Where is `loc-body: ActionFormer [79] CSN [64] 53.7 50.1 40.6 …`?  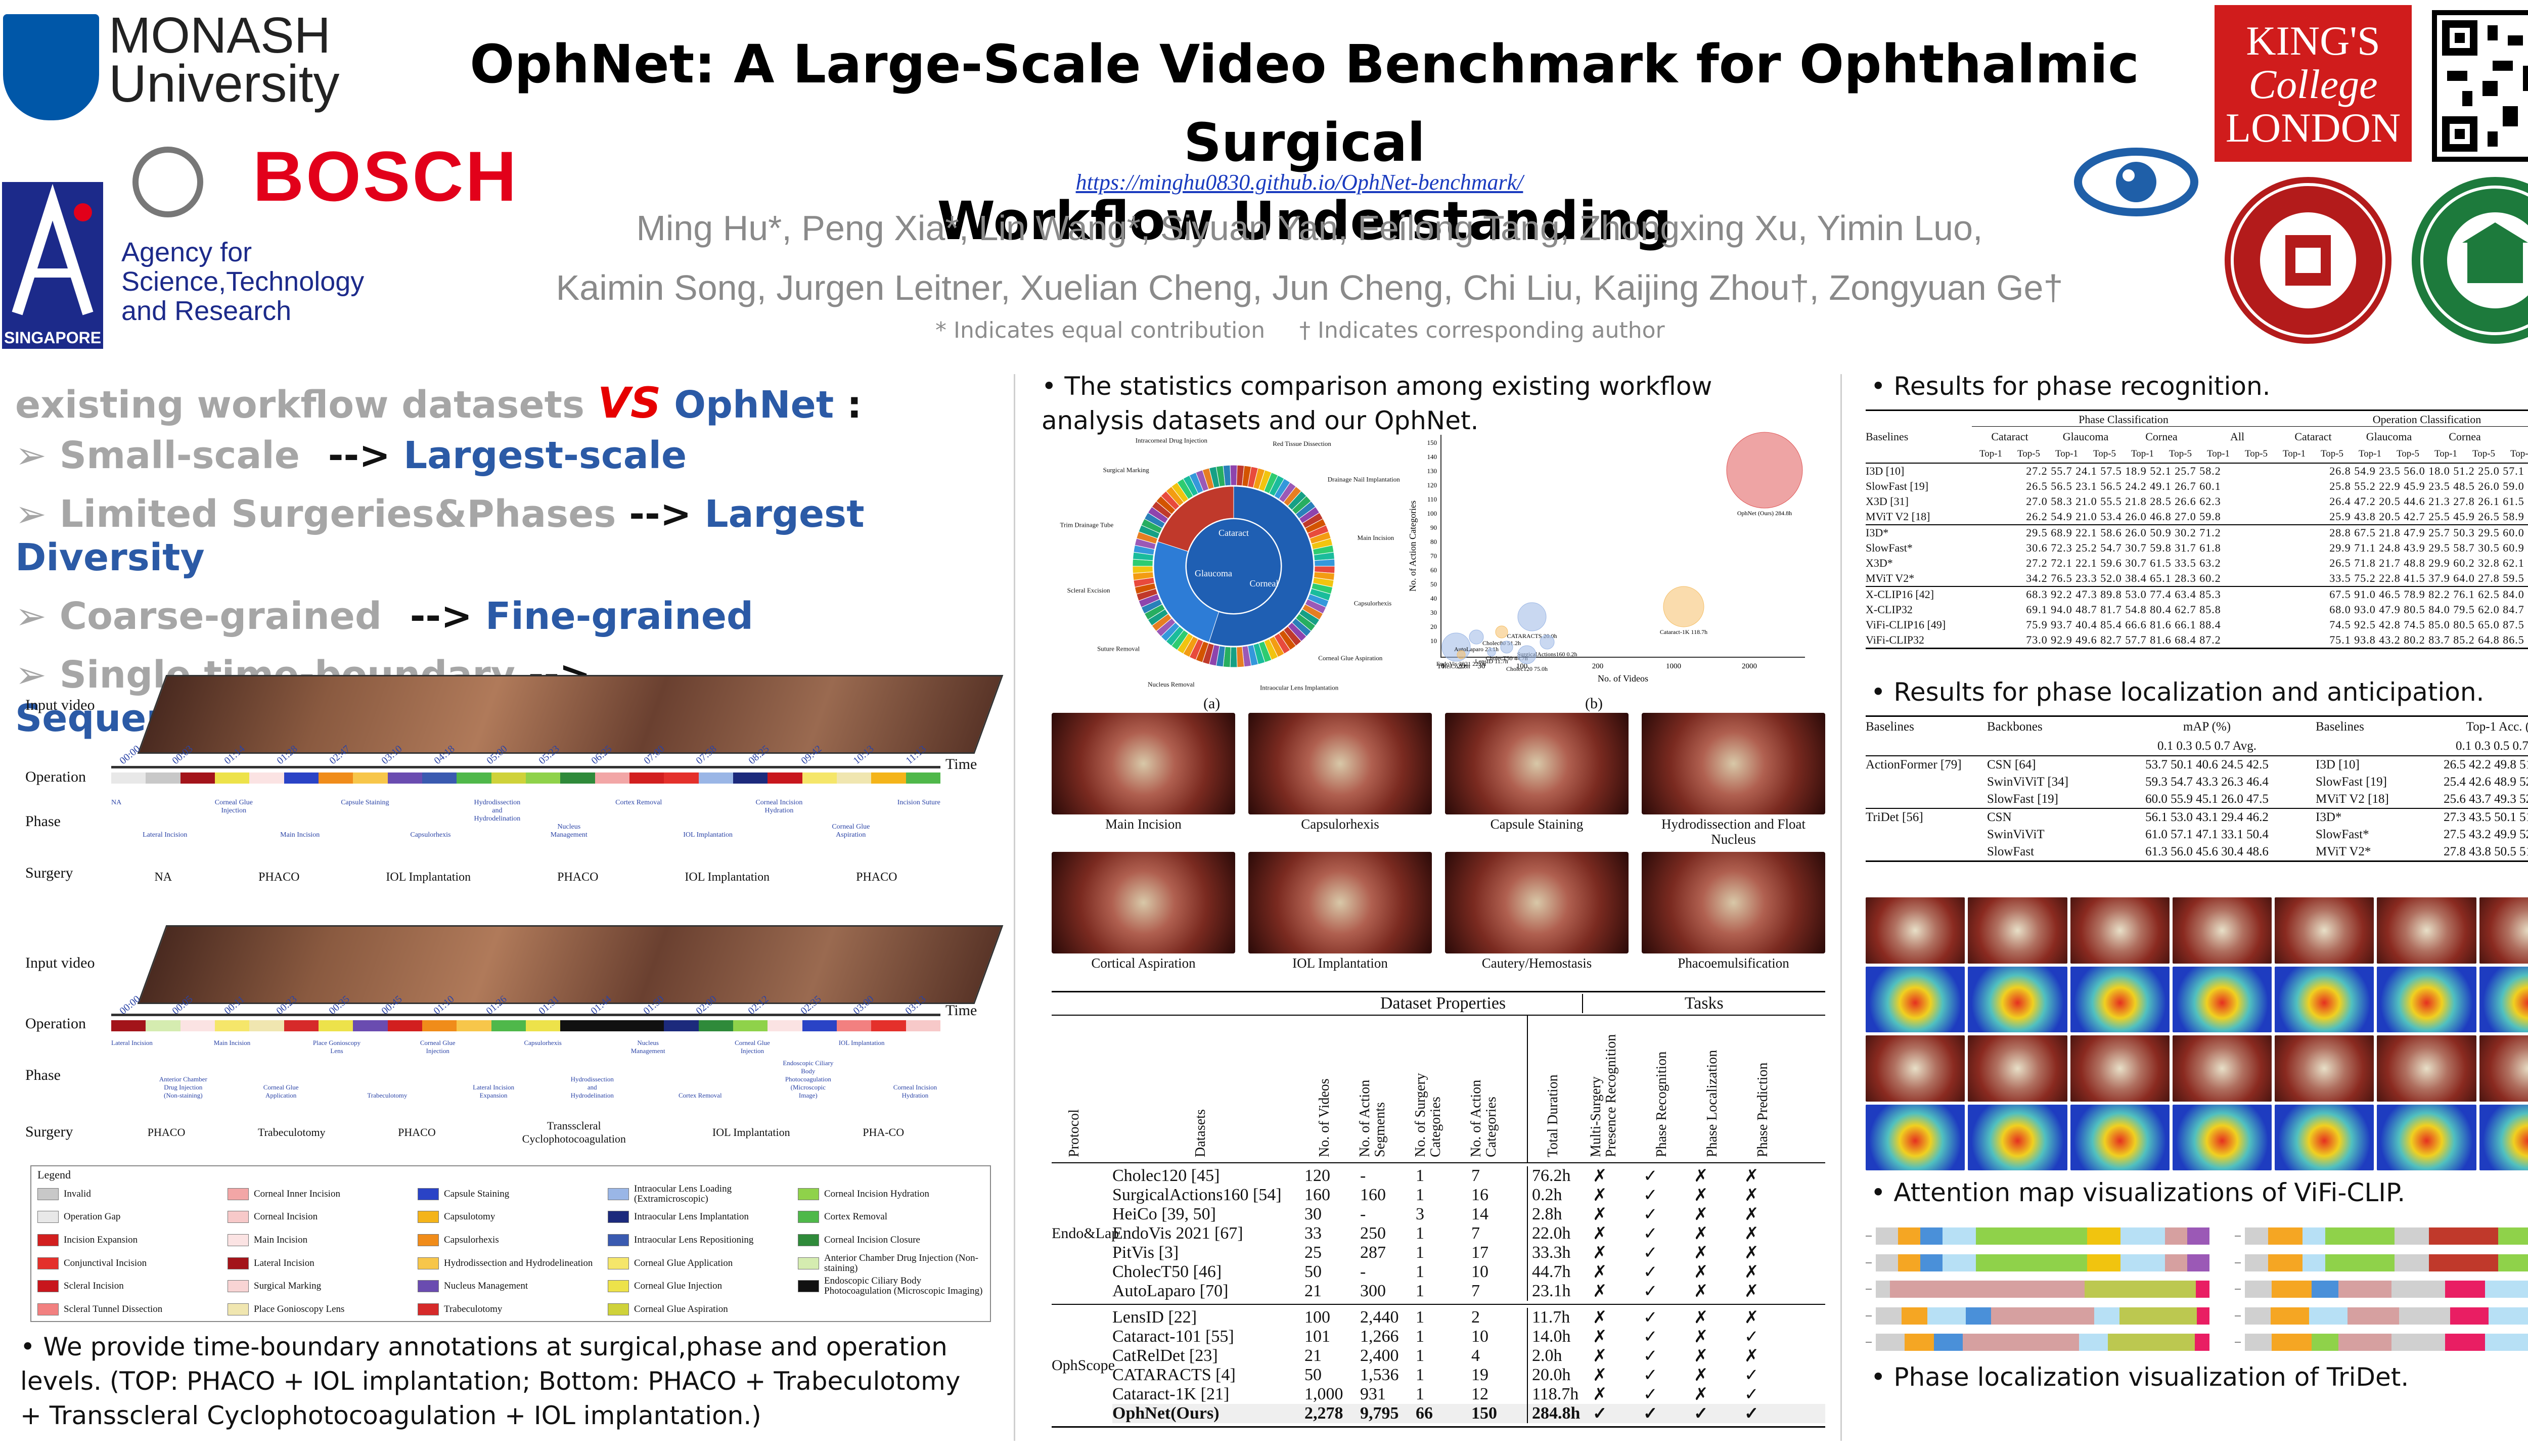
loc-body: ActionFormer [79] CSN [64] 53.7 50.1 40.6 … is located at coordinates (2197, 809).